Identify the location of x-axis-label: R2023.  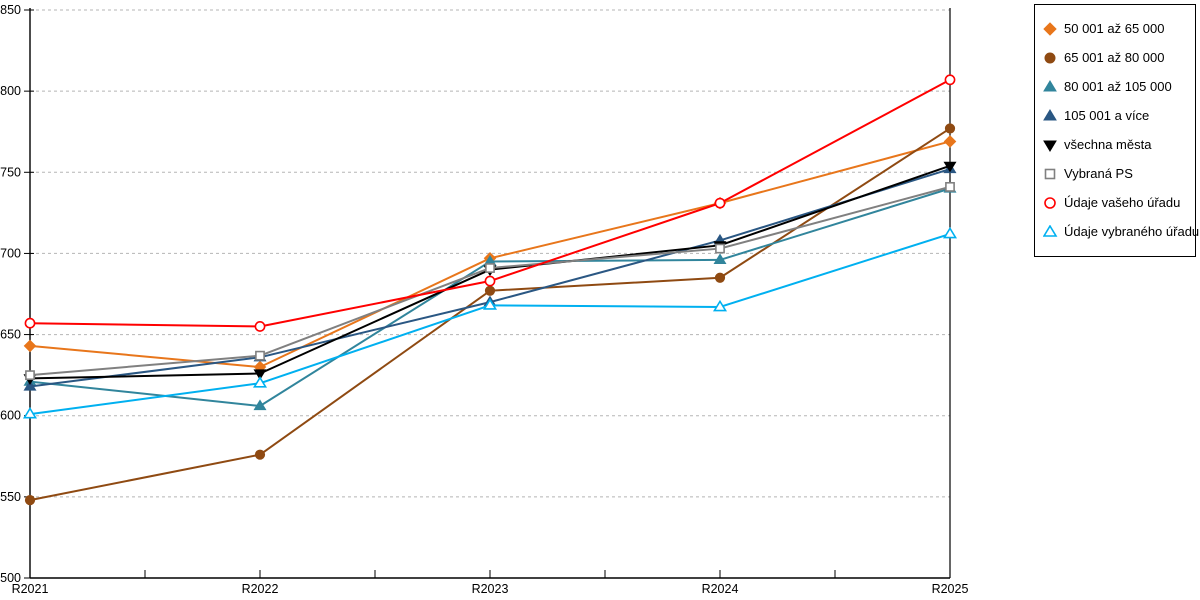
(490, 589).